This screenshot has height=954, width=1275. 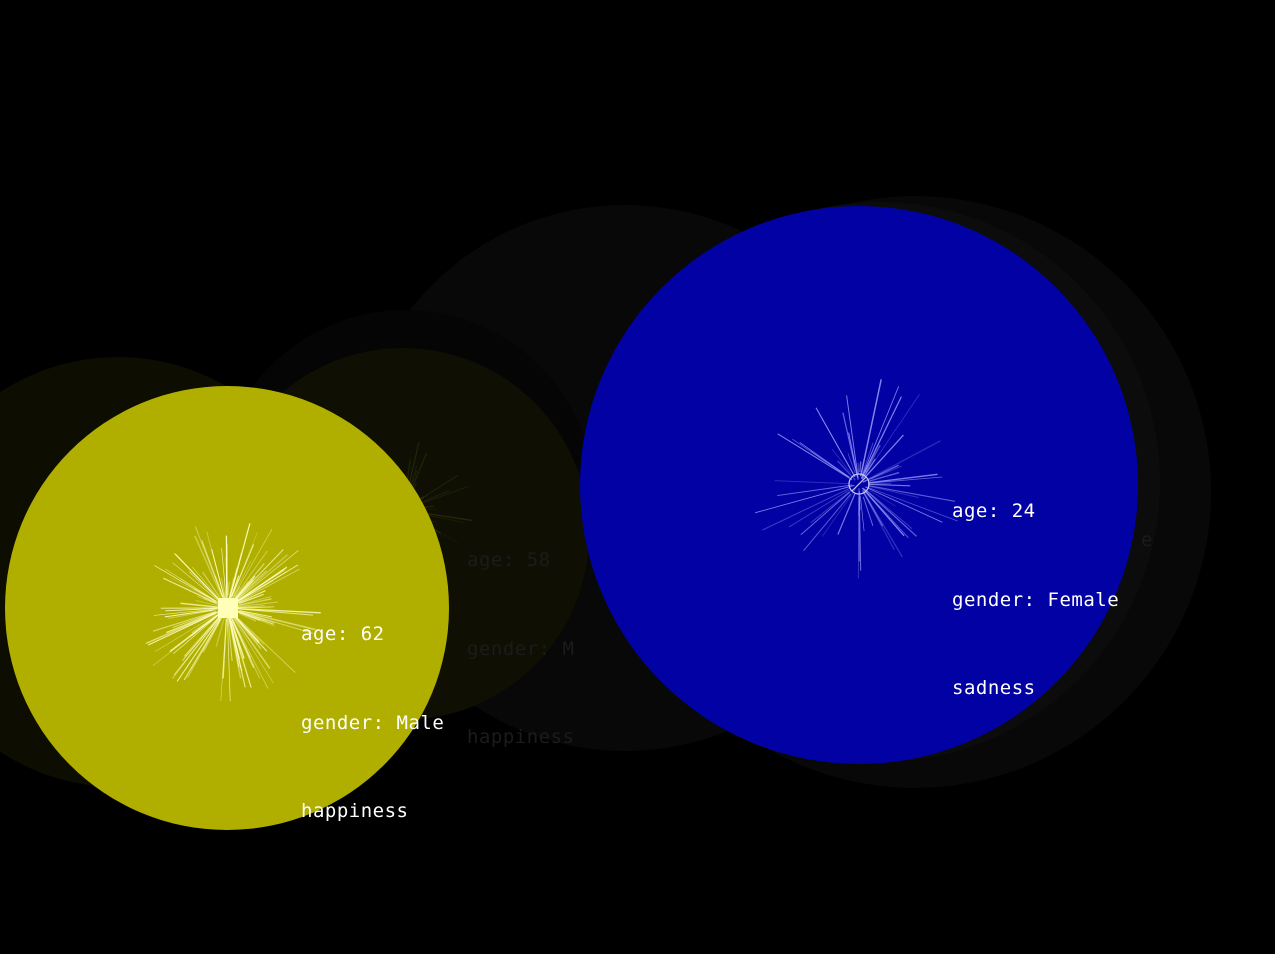 What do you see at coordinates (521, 737) in the screenshot?
I see `faded-emotion-text: happiness` at bounding box center [521, 737].